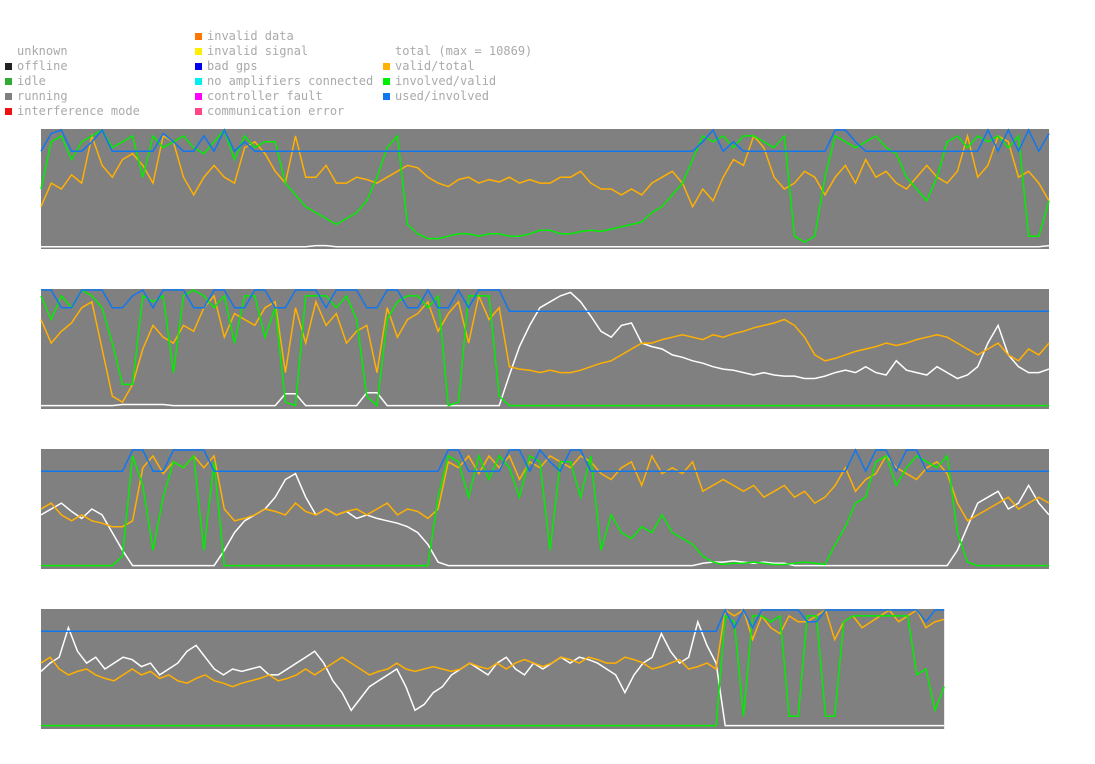 This screenshot has height=764, width=1095. I want to click on legend-item: controller fault, so click(283, 96).